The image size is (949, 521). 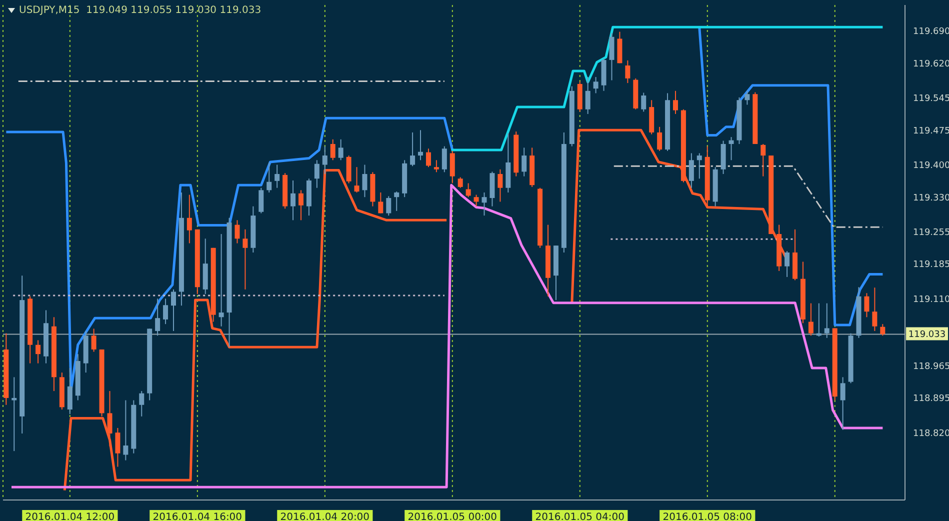 What do you see at coordinates (931, 233) in the screenshot?
I see `y-tick-label: 119.255` at bounding box center [931, 233].